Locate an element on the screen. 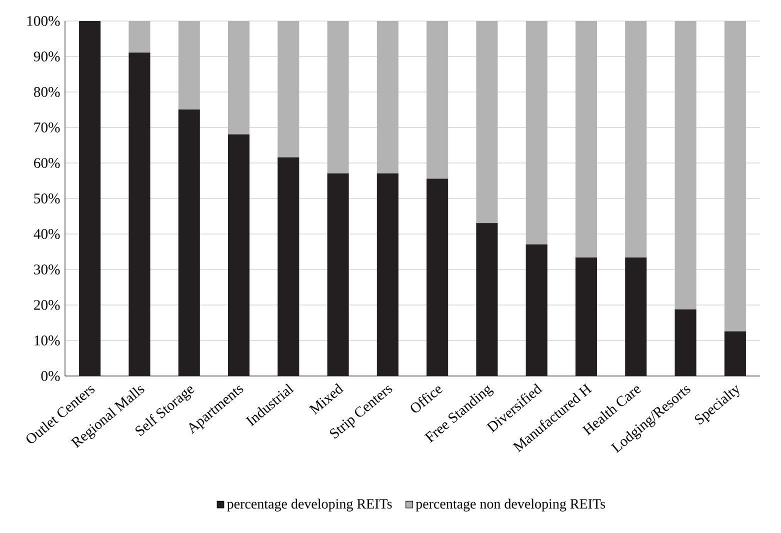 The image size is (781, 533). y-tick-label: 0% is located at coordinates (50, 376).